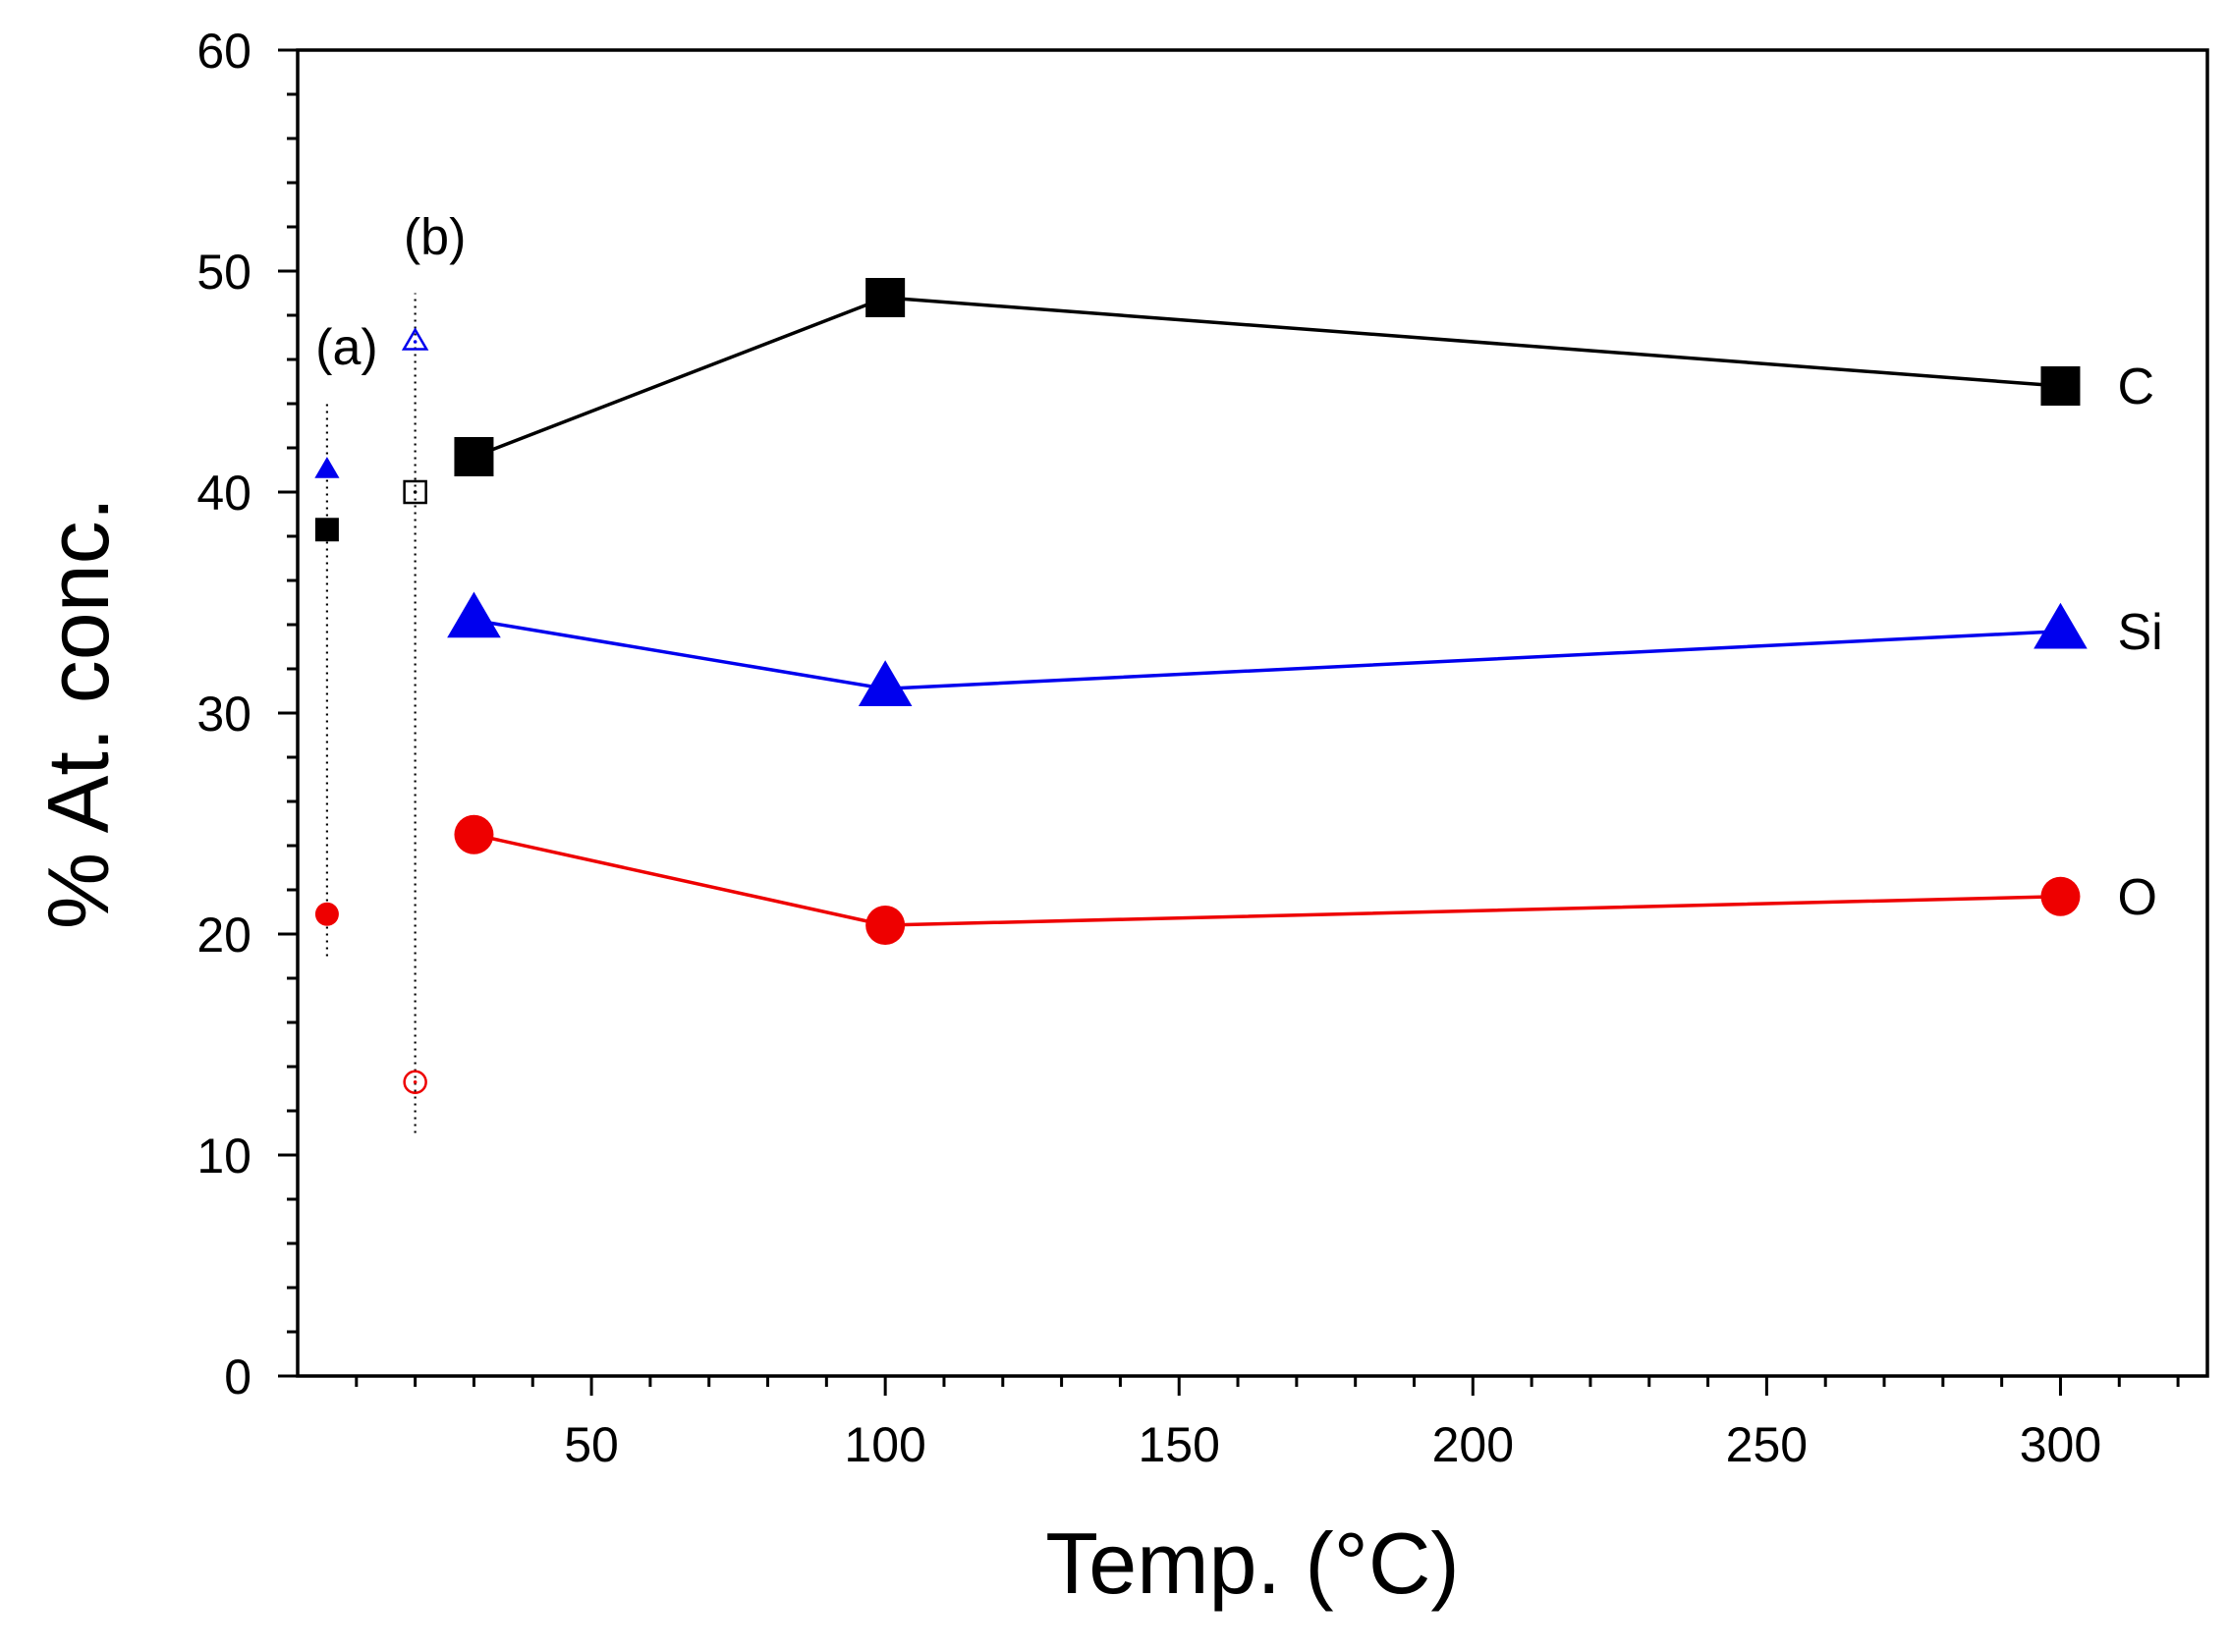  Describe the element at coordinates (1767, 1444) in the screenshot. I see `x-tick-label: 250` at that location.